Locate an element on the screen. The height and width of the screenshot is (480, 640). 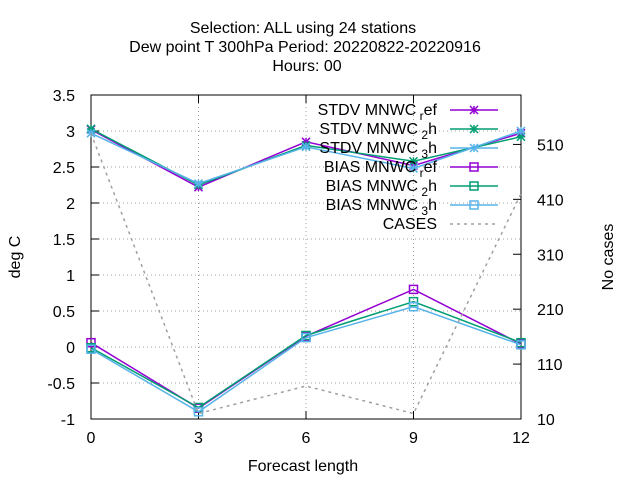
legend-entry: CASES is located at coordinates (440, 224).